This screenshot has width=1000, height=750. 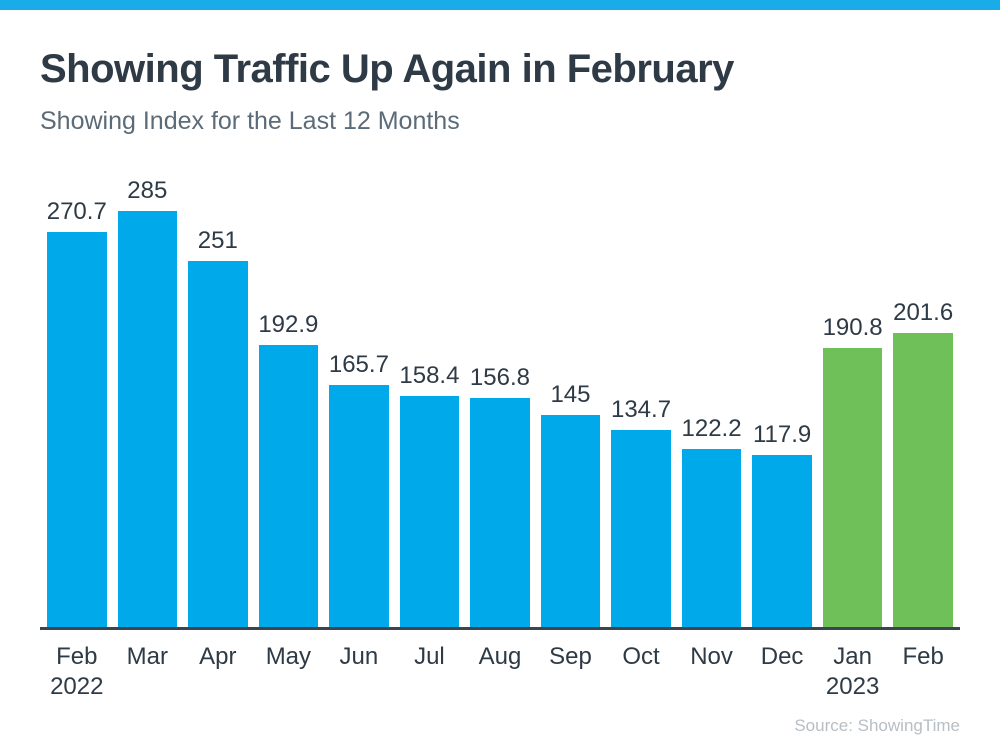 I want to click on bar-column: 165.7, so click(x=358, y=489).